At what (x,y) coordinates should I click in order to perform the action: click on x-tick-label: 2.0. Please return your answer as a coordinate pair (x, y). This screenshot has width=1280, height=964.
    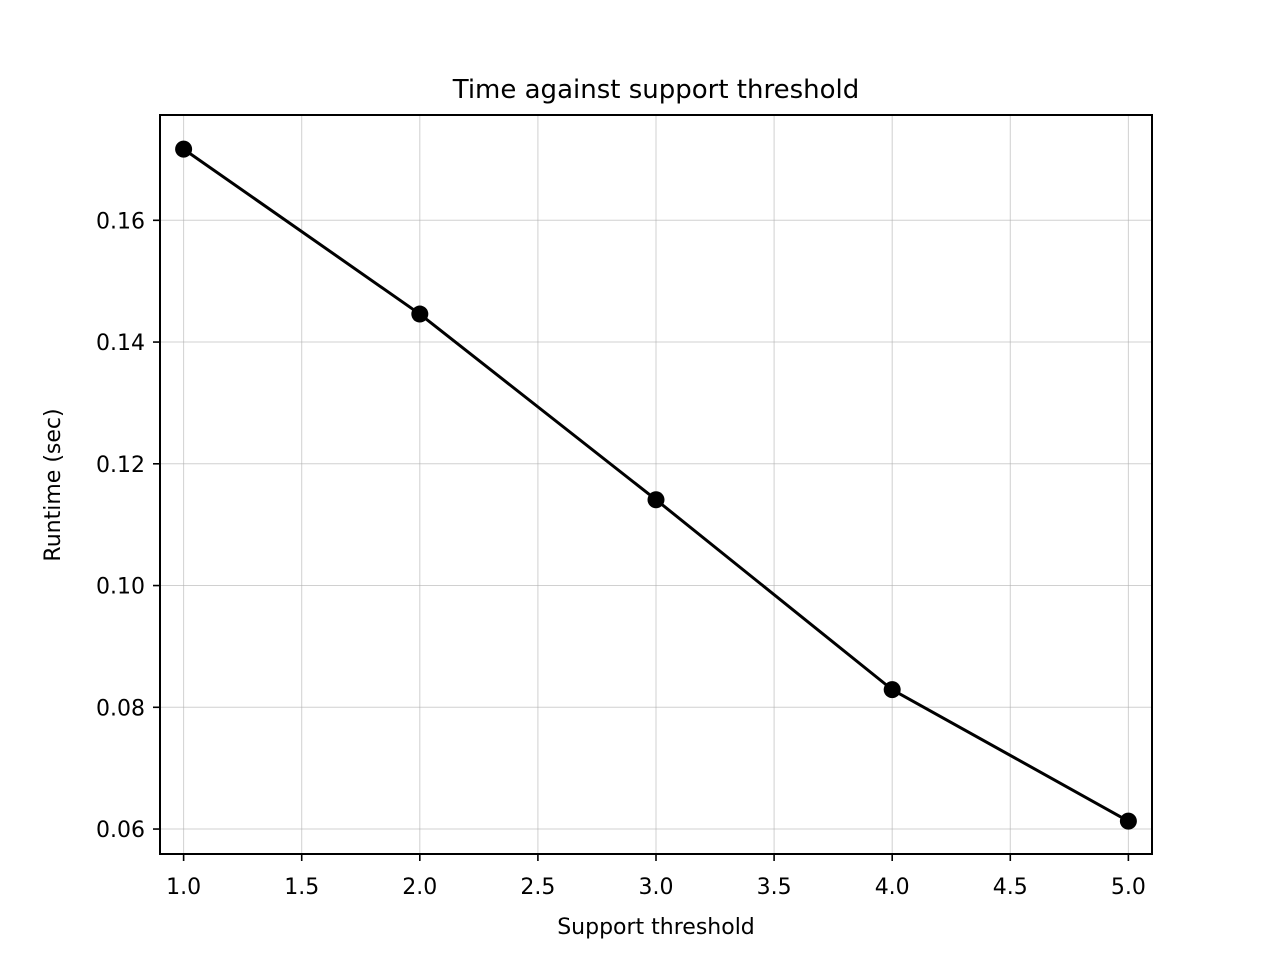
    Looking at the image, I should click on (419, 887).